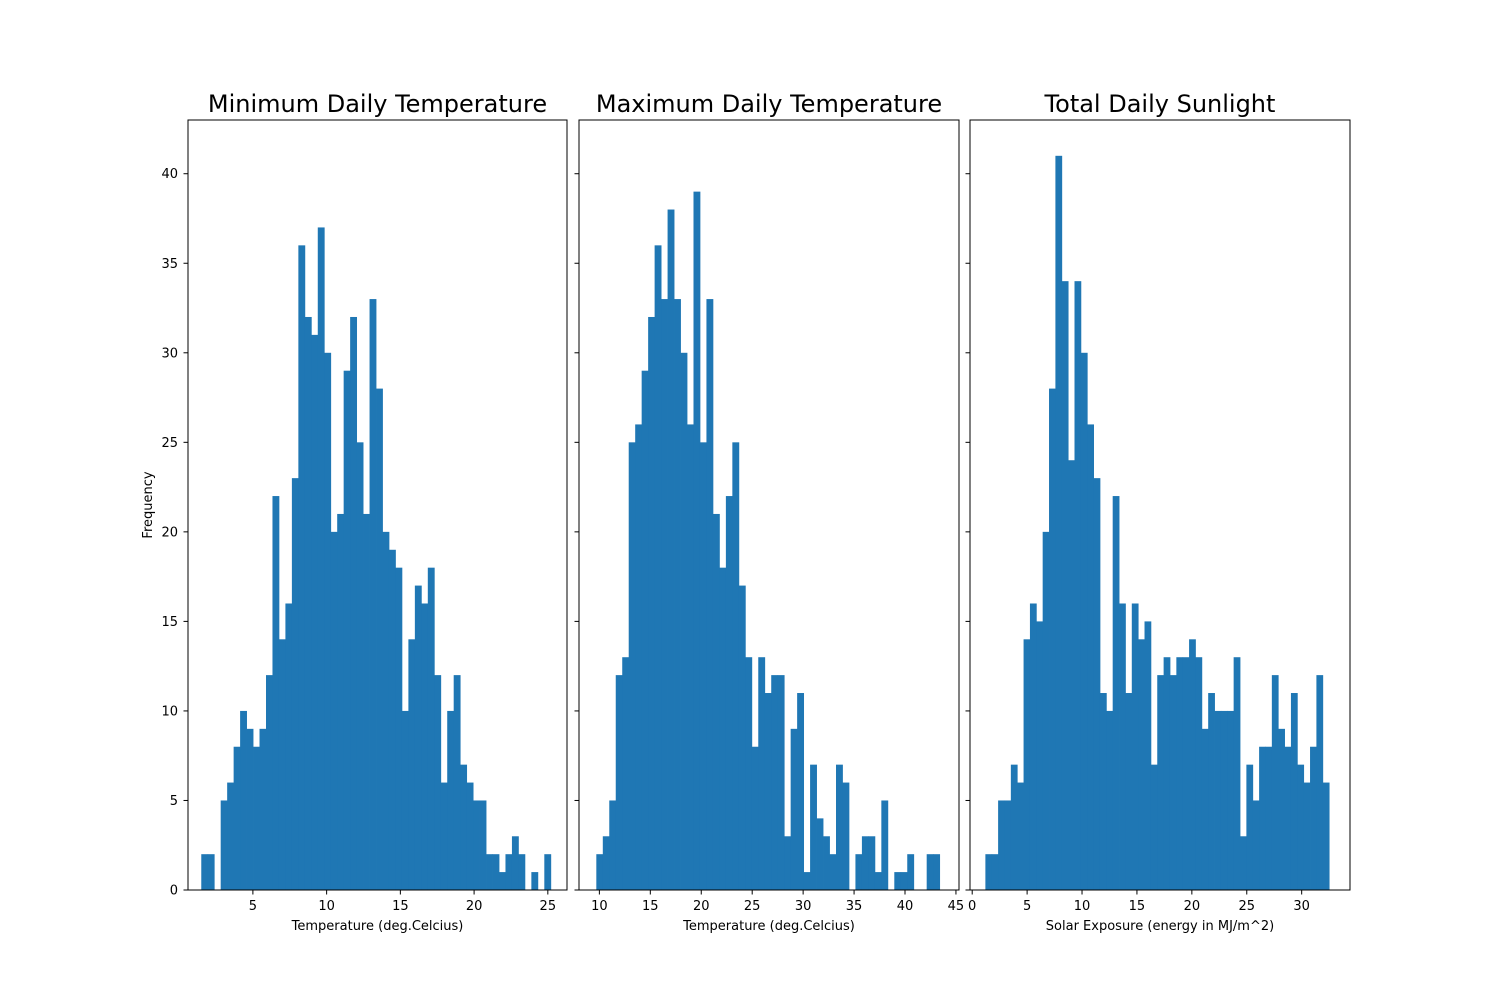 The image size is (1500, 1000). What do you see at coordinates (777, 902) in the screenshot?
I see `max-temp-x-ticks: 10 15 20 25 30 35 40 45` at bounding box center [777, 902].